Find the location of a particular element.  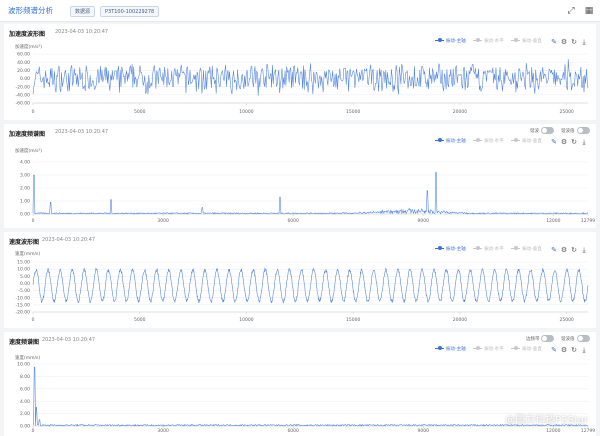

y-tick-label: 5.00 is located at coordinates (25, 277).